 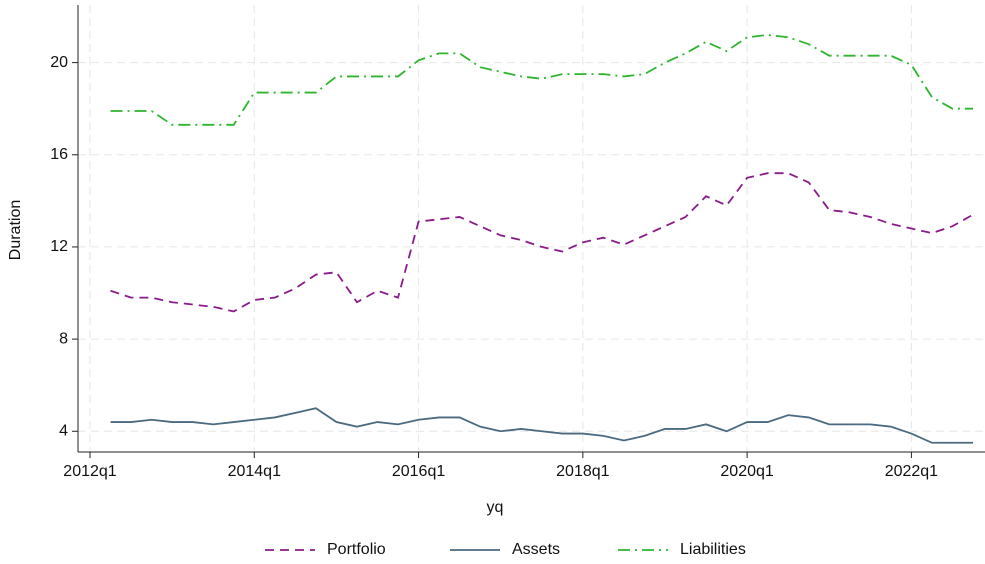 I want to click on x-tick-label: 2016q1, so click(x=418, y=471).